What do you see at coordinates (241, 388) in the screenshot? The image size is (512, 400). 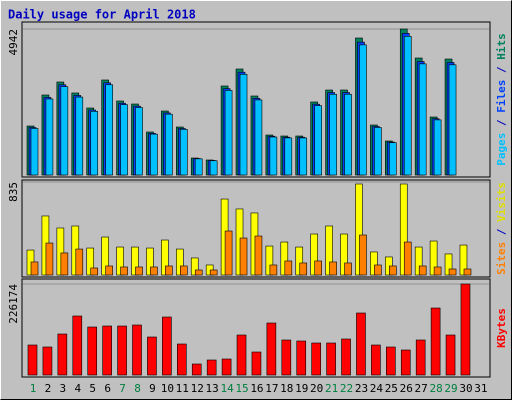 I see `x-tick-label: 15` at bounding box center [241, 388].